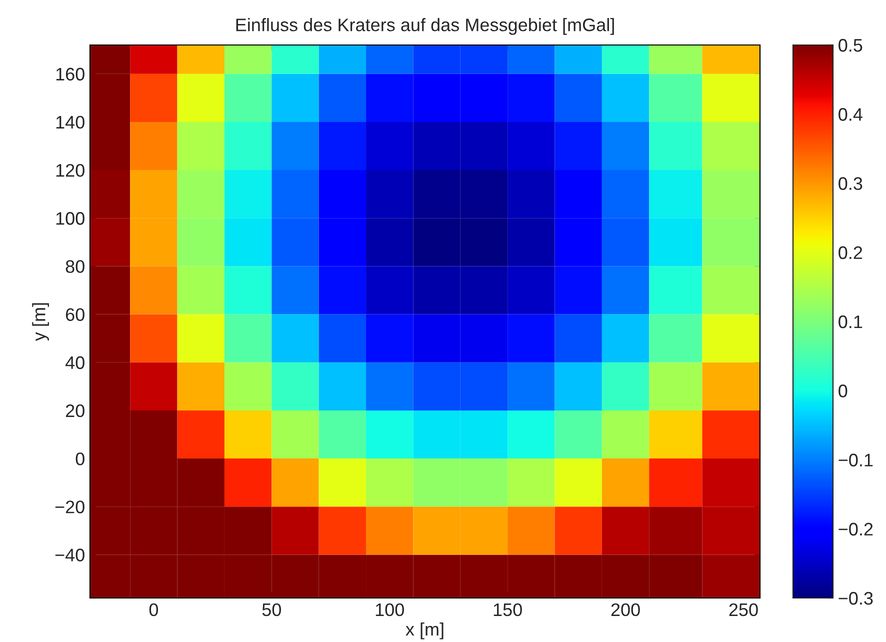  Describe the element at coordinates (70, 122) in the screenshot. I see `y-tick-label: 140` at that location.